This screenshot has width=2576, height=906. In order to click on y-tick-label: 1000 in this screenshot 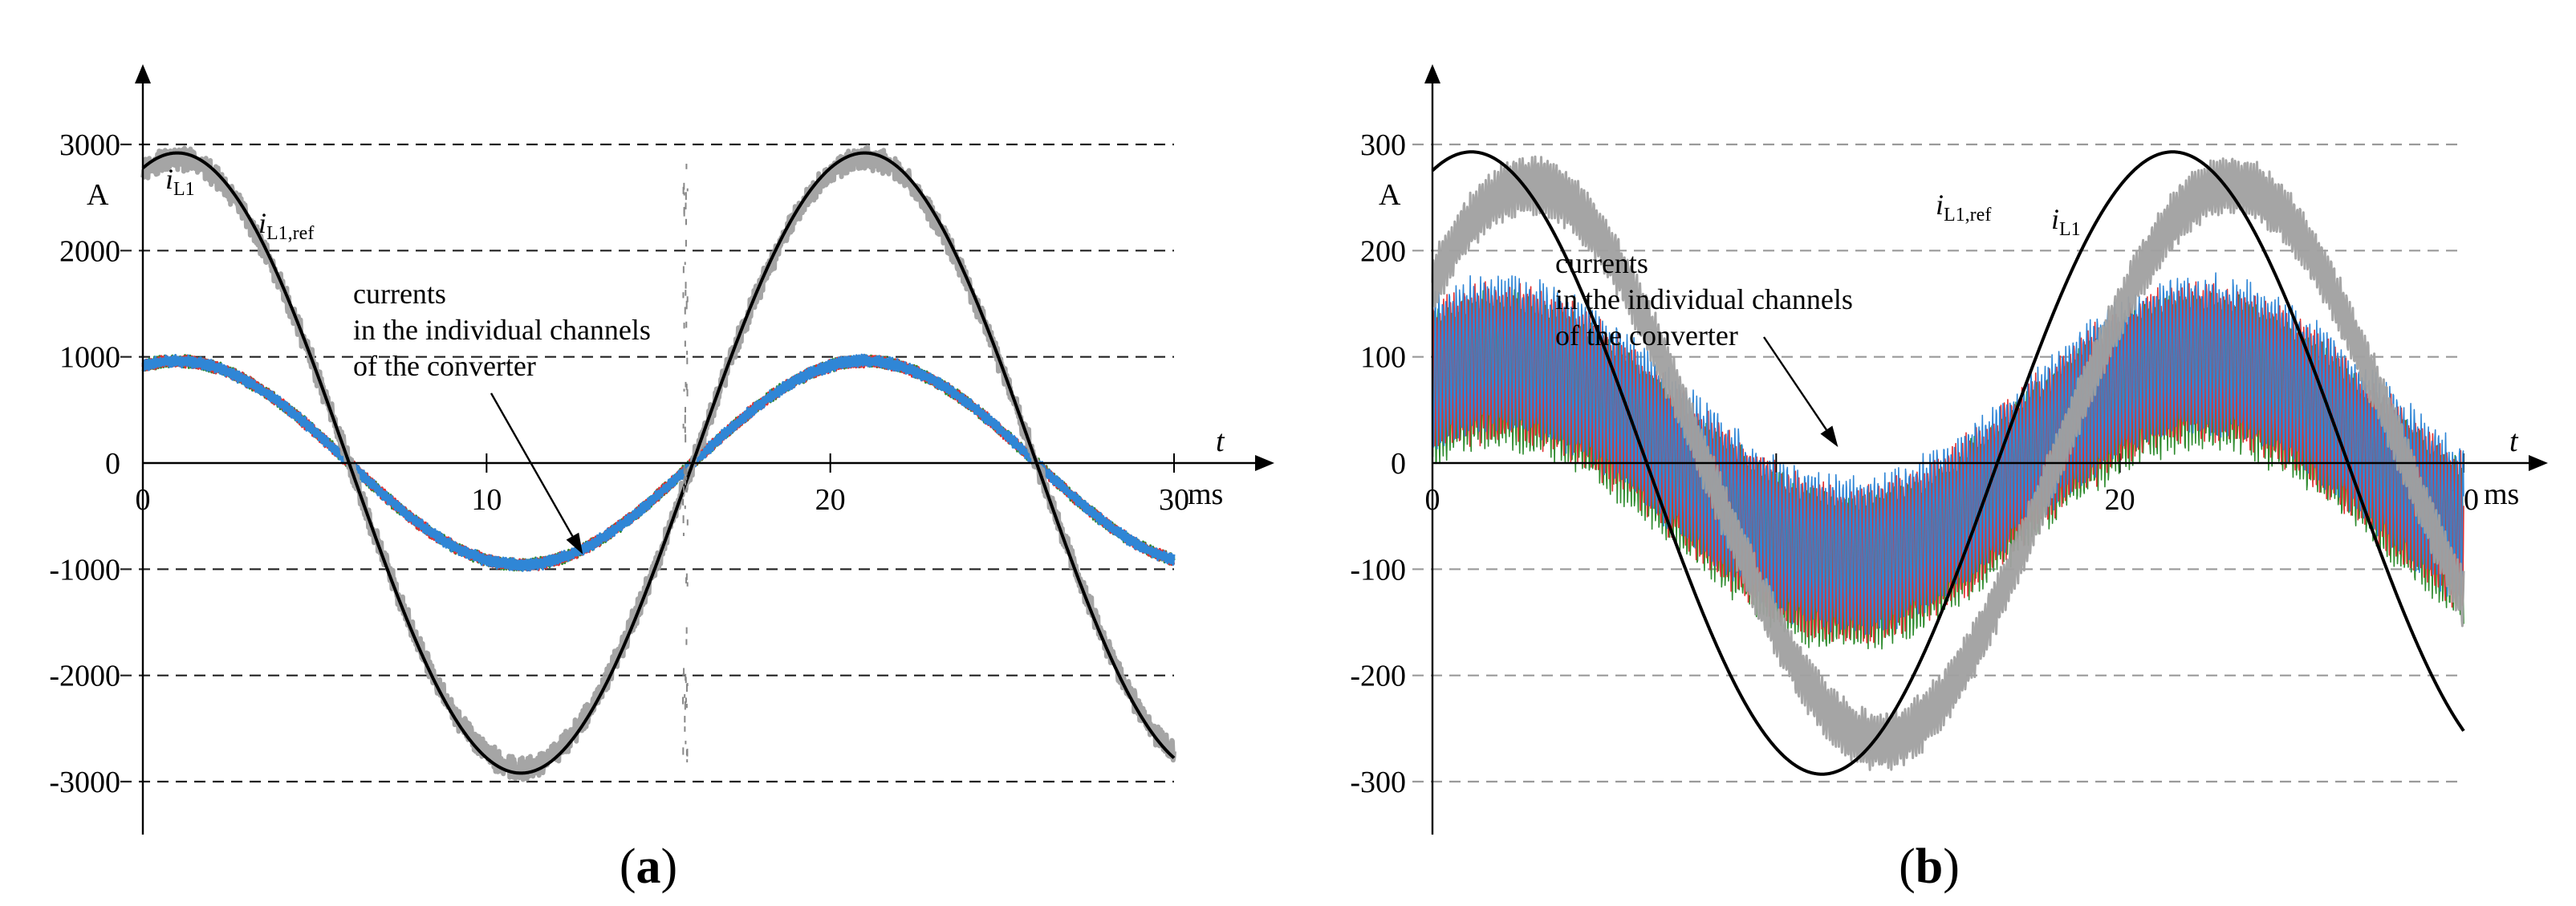, I will do `click(89, 358)`.